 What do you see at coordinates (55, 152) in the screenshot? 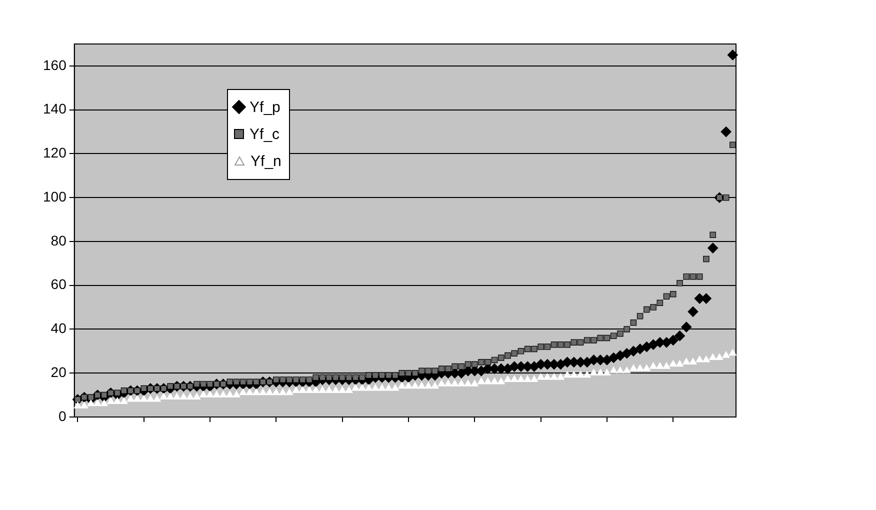
I see `y-tick-label: 120` at bounding box center [55, 152].